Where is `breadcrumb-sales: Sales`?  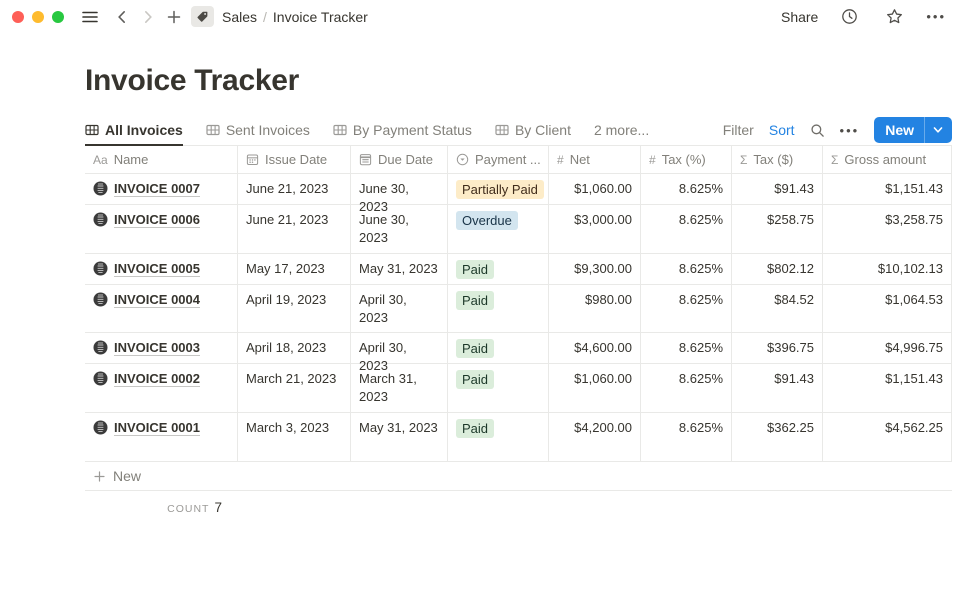
breadcrumb-sales: Sales is located at coordinates (240, 16).